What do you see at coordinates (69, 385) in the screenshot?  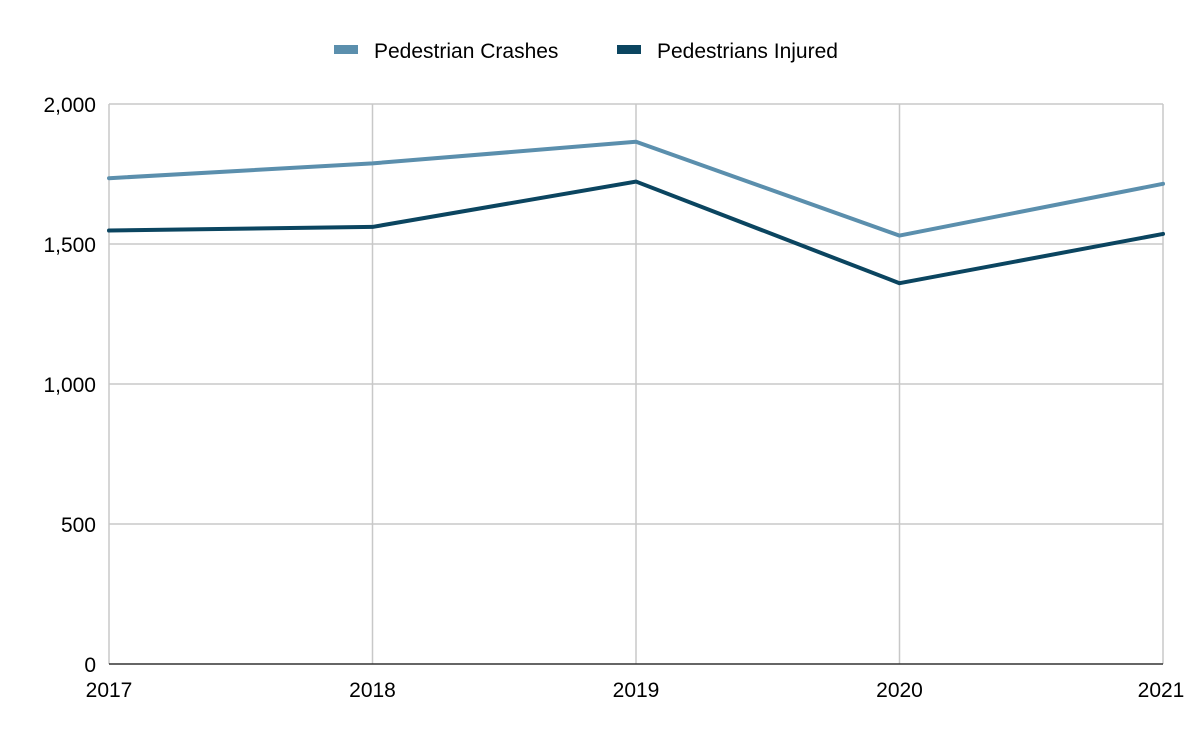 I see `y-tick-label: 1,000` at bounding box center [69, 385].